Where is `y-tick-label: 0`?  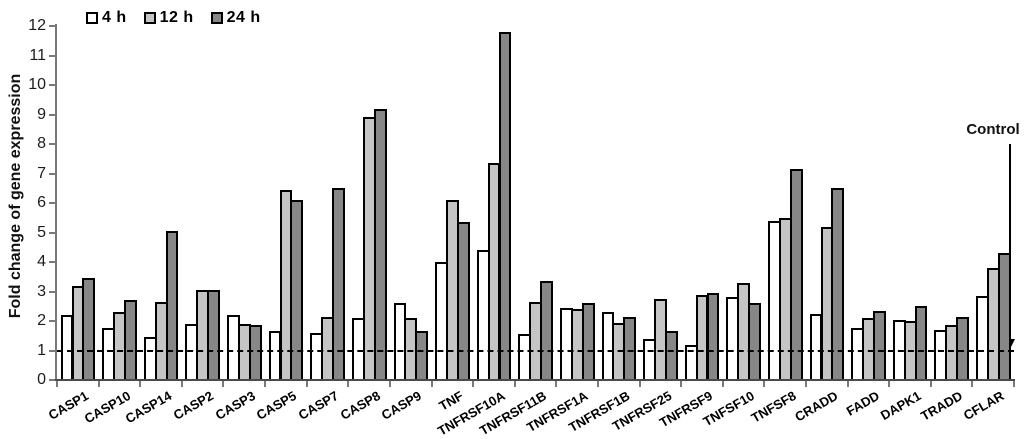
y-tick-label: 0 is located at coordinates (41, 379).